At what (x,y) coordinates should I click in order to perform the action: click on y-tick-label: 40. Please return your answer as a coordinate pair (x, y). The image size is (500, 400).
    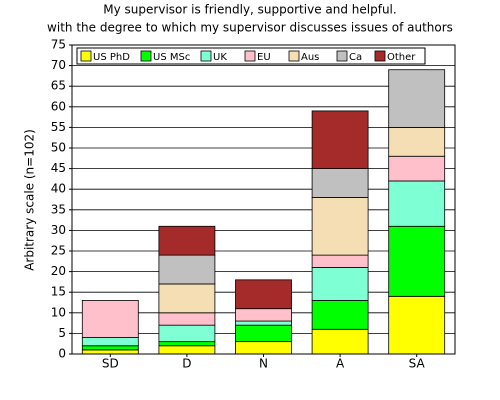
    Looking at the image, I should click on (58, 189).